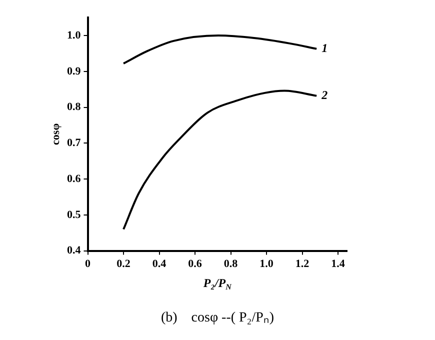 This screenshot has height=340, width=435. I want to click on y-tick-label: 0.4, so click(74, 250).